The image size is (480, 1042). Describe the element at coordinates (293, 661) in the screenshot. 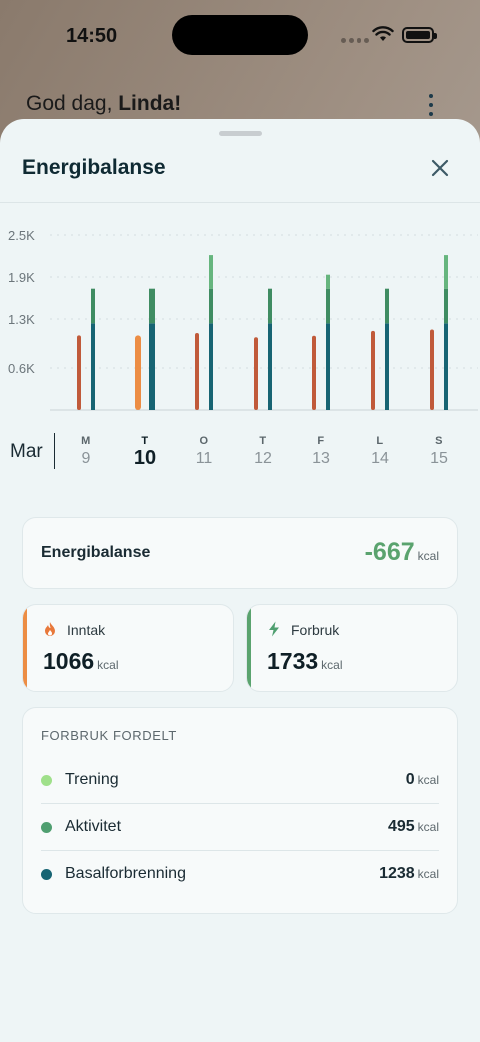

I see `burn-number: 1733` at that location.